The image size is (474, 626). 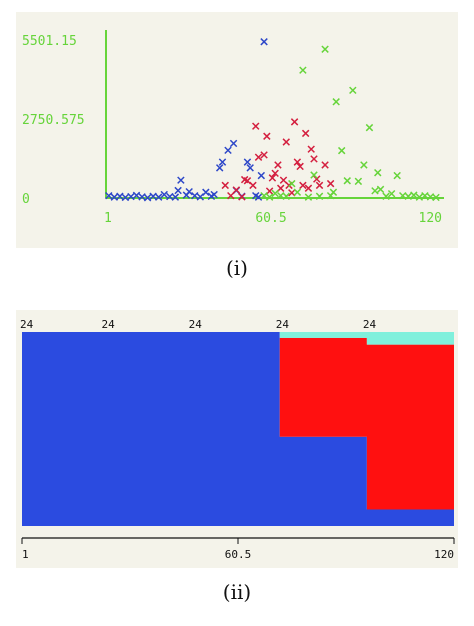 What do you see at coordinates (53, 120) in the screenshot?
I see `y-tick-label: 2750.575` at bounding box center [53, 120].